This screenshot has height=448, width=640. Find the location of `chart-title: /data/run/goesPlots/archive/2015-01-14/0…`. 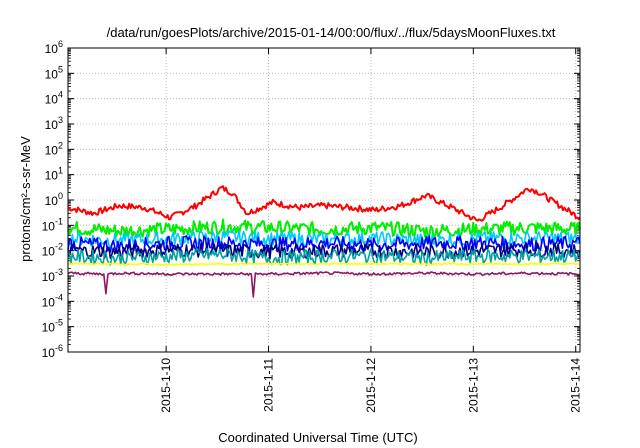

chart-title: /data/run/goesPlots/archive/2015-01-14/0… is located at coordinates (331, 32).